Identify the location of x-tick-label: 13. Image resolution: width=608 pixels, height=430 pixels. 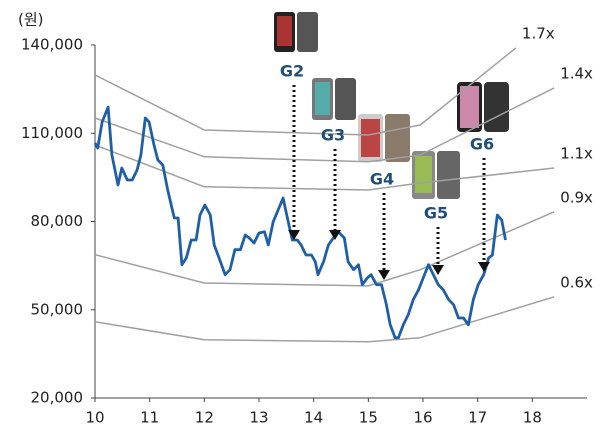
(258, 418).